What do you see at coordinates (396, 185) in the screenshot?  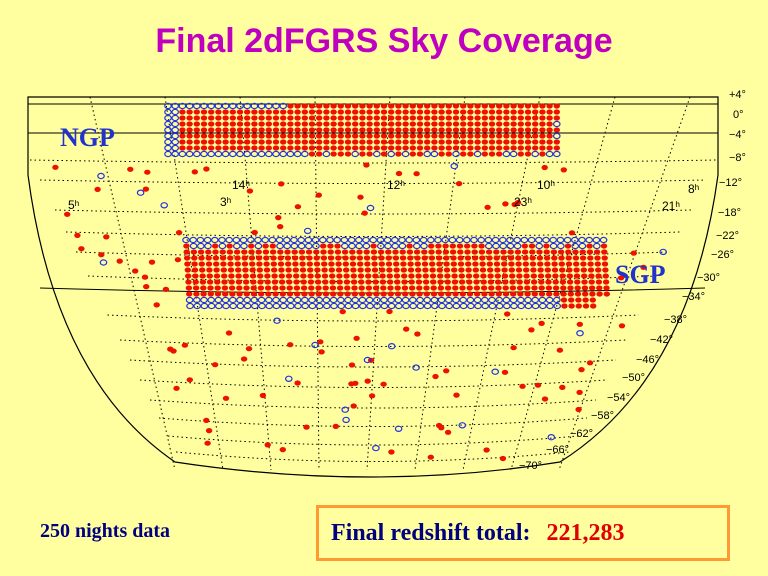 I see `ra-label: 12ʰ` at bounding box center [396, 185].